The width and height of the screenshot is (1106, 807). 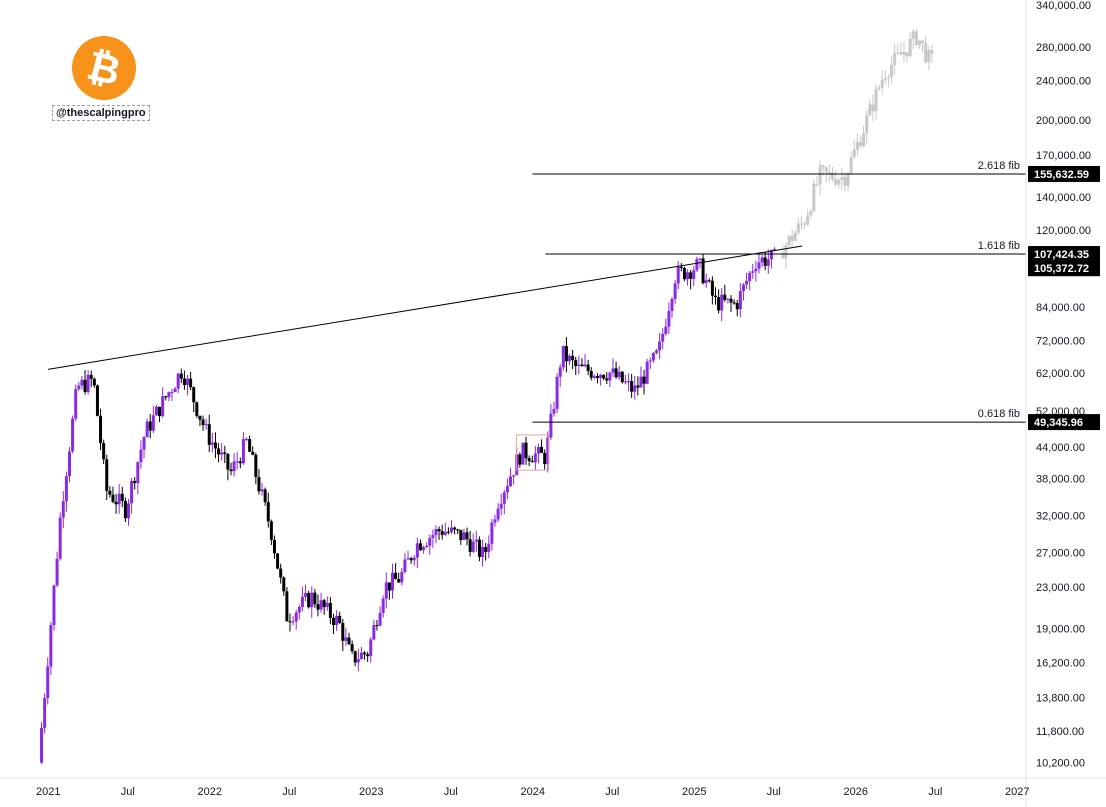 I want to click on price-badge, so click(x=1064, y=173).